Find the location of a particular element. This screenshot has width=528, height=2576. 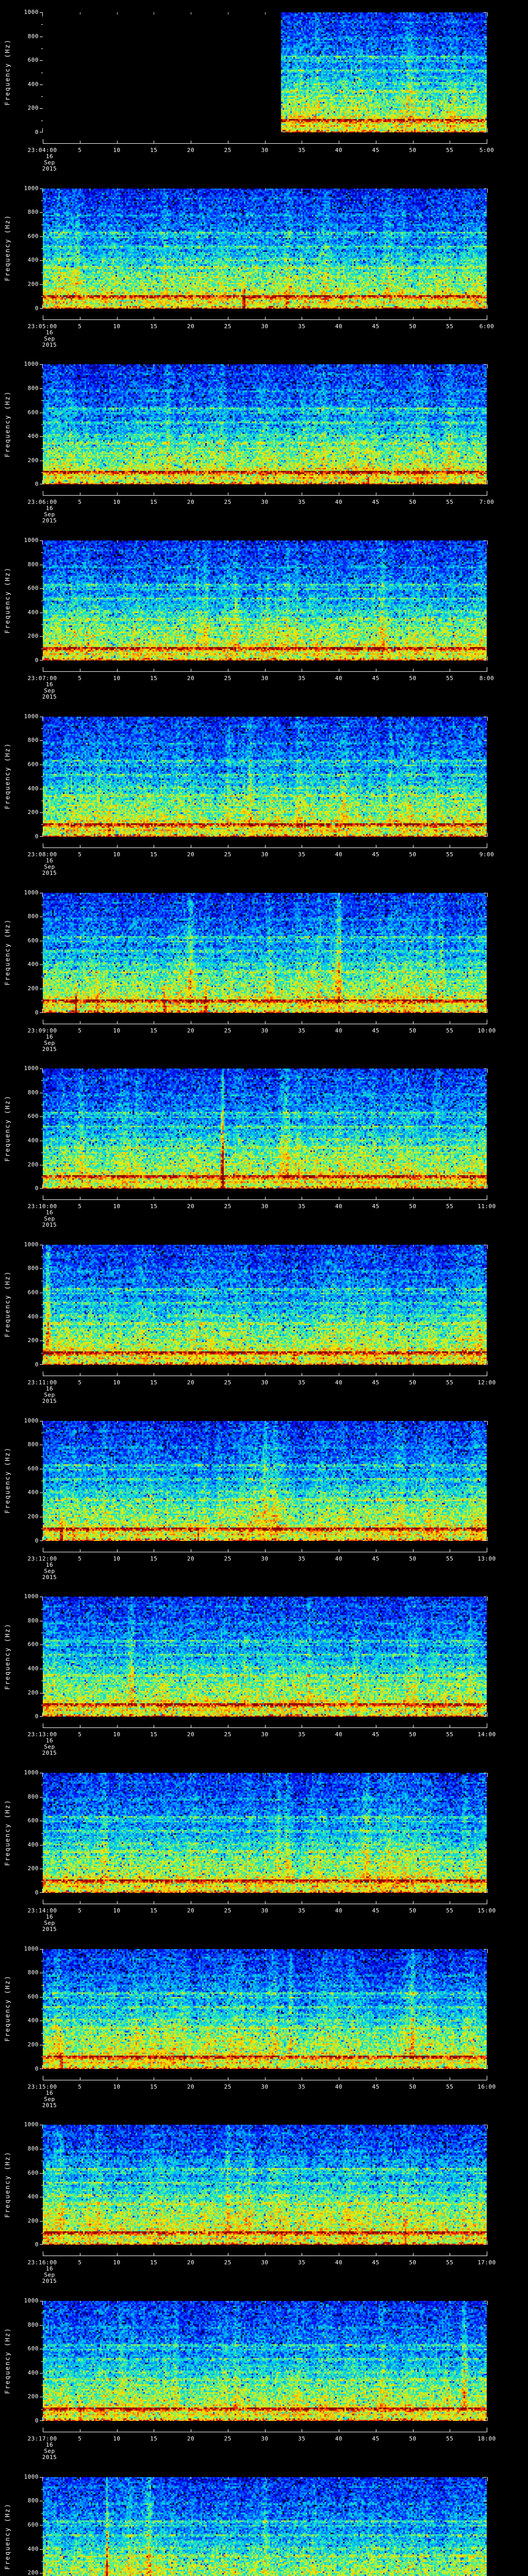

x-axis-line is located at coordinates (265, 1727).